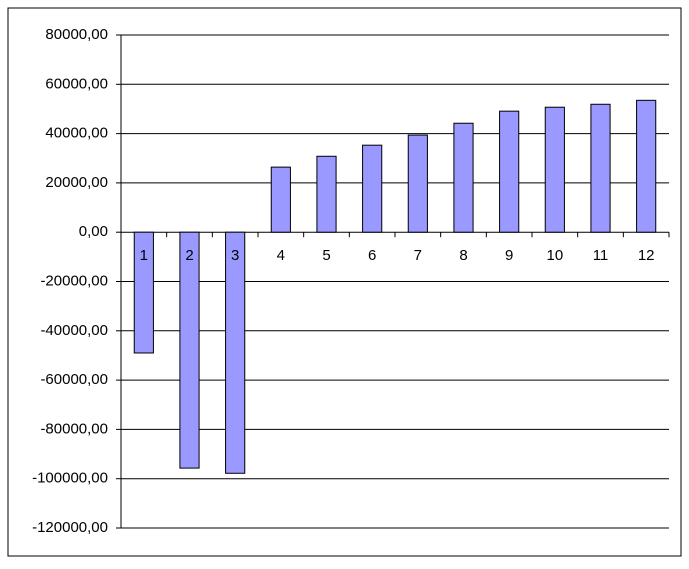 The image size is (689, 569). What do you see at coordinates (74, 330) in the screenshot?
I see `y-tick-label: -40000,00` at bounding box center [74, 330].